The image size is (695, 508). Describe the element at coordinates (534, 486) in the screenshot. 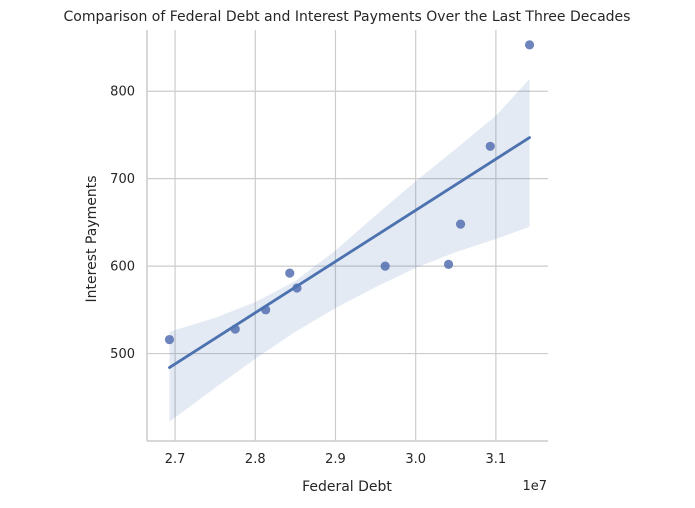

I see `x-offset-label: 1e7` at that location.